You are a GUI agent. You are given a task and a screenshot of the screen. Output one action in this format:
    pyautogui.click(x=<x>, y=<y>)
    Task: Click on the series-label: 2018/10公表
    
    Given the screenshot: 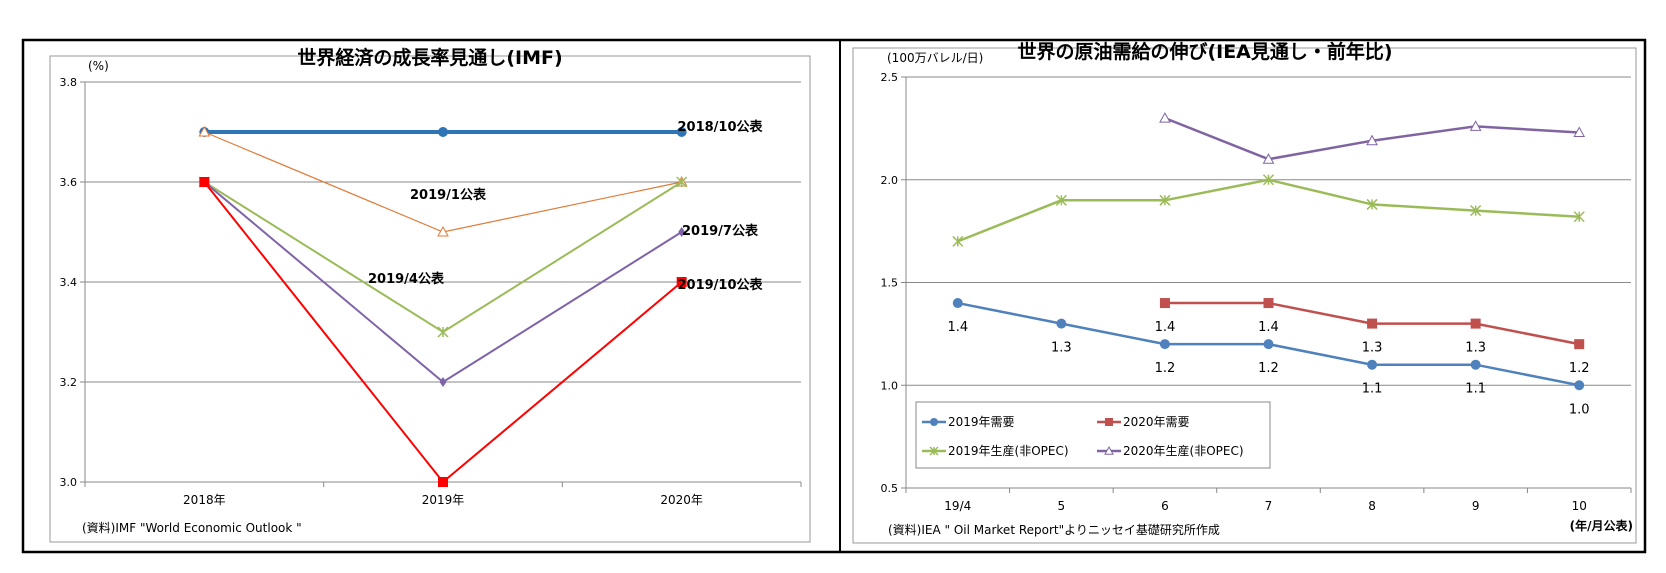 What is the action you would take?
    pyautogui.click(x=720, y=127)
    